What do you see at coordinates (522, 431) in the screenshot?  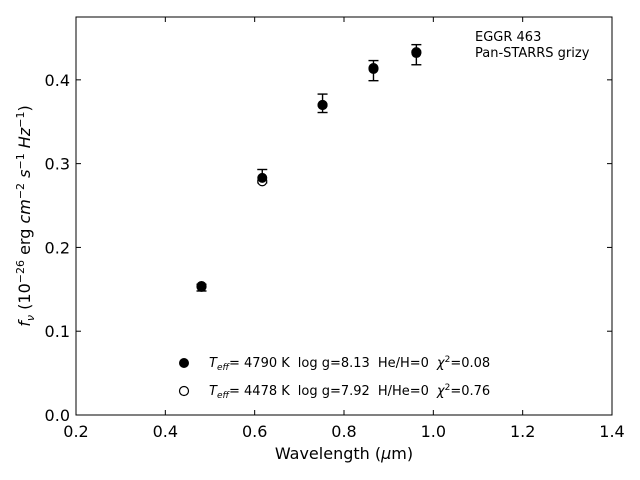 I see `x-tick-label: 1.2` at bounding box center [522, 431].